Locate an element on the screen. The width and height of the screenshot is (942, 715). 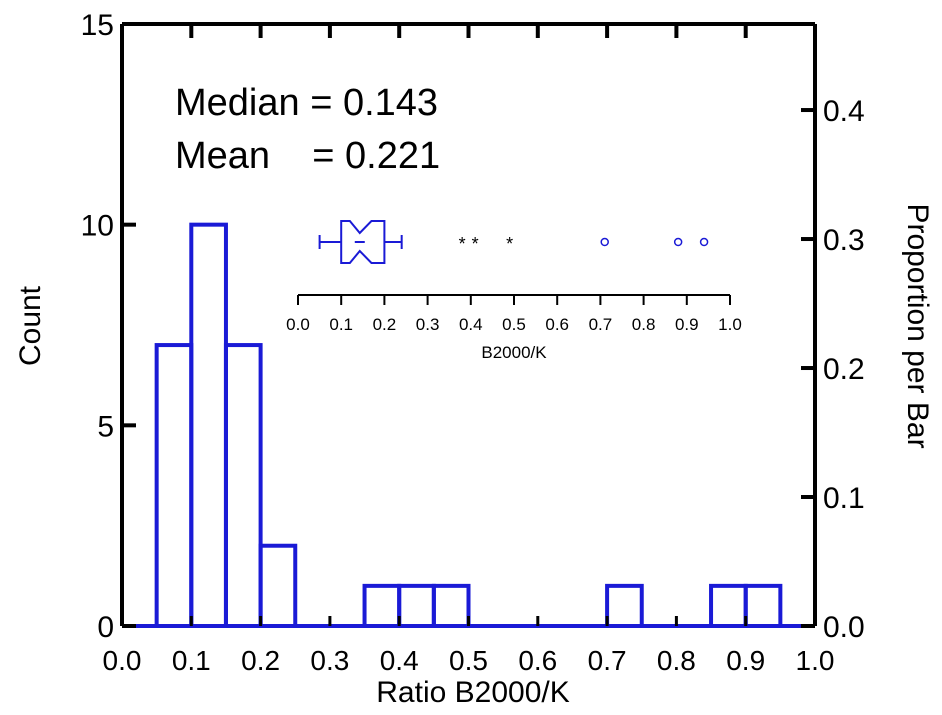
inset-x-tick-label: 0.1 is located at coordinates (341, 324).